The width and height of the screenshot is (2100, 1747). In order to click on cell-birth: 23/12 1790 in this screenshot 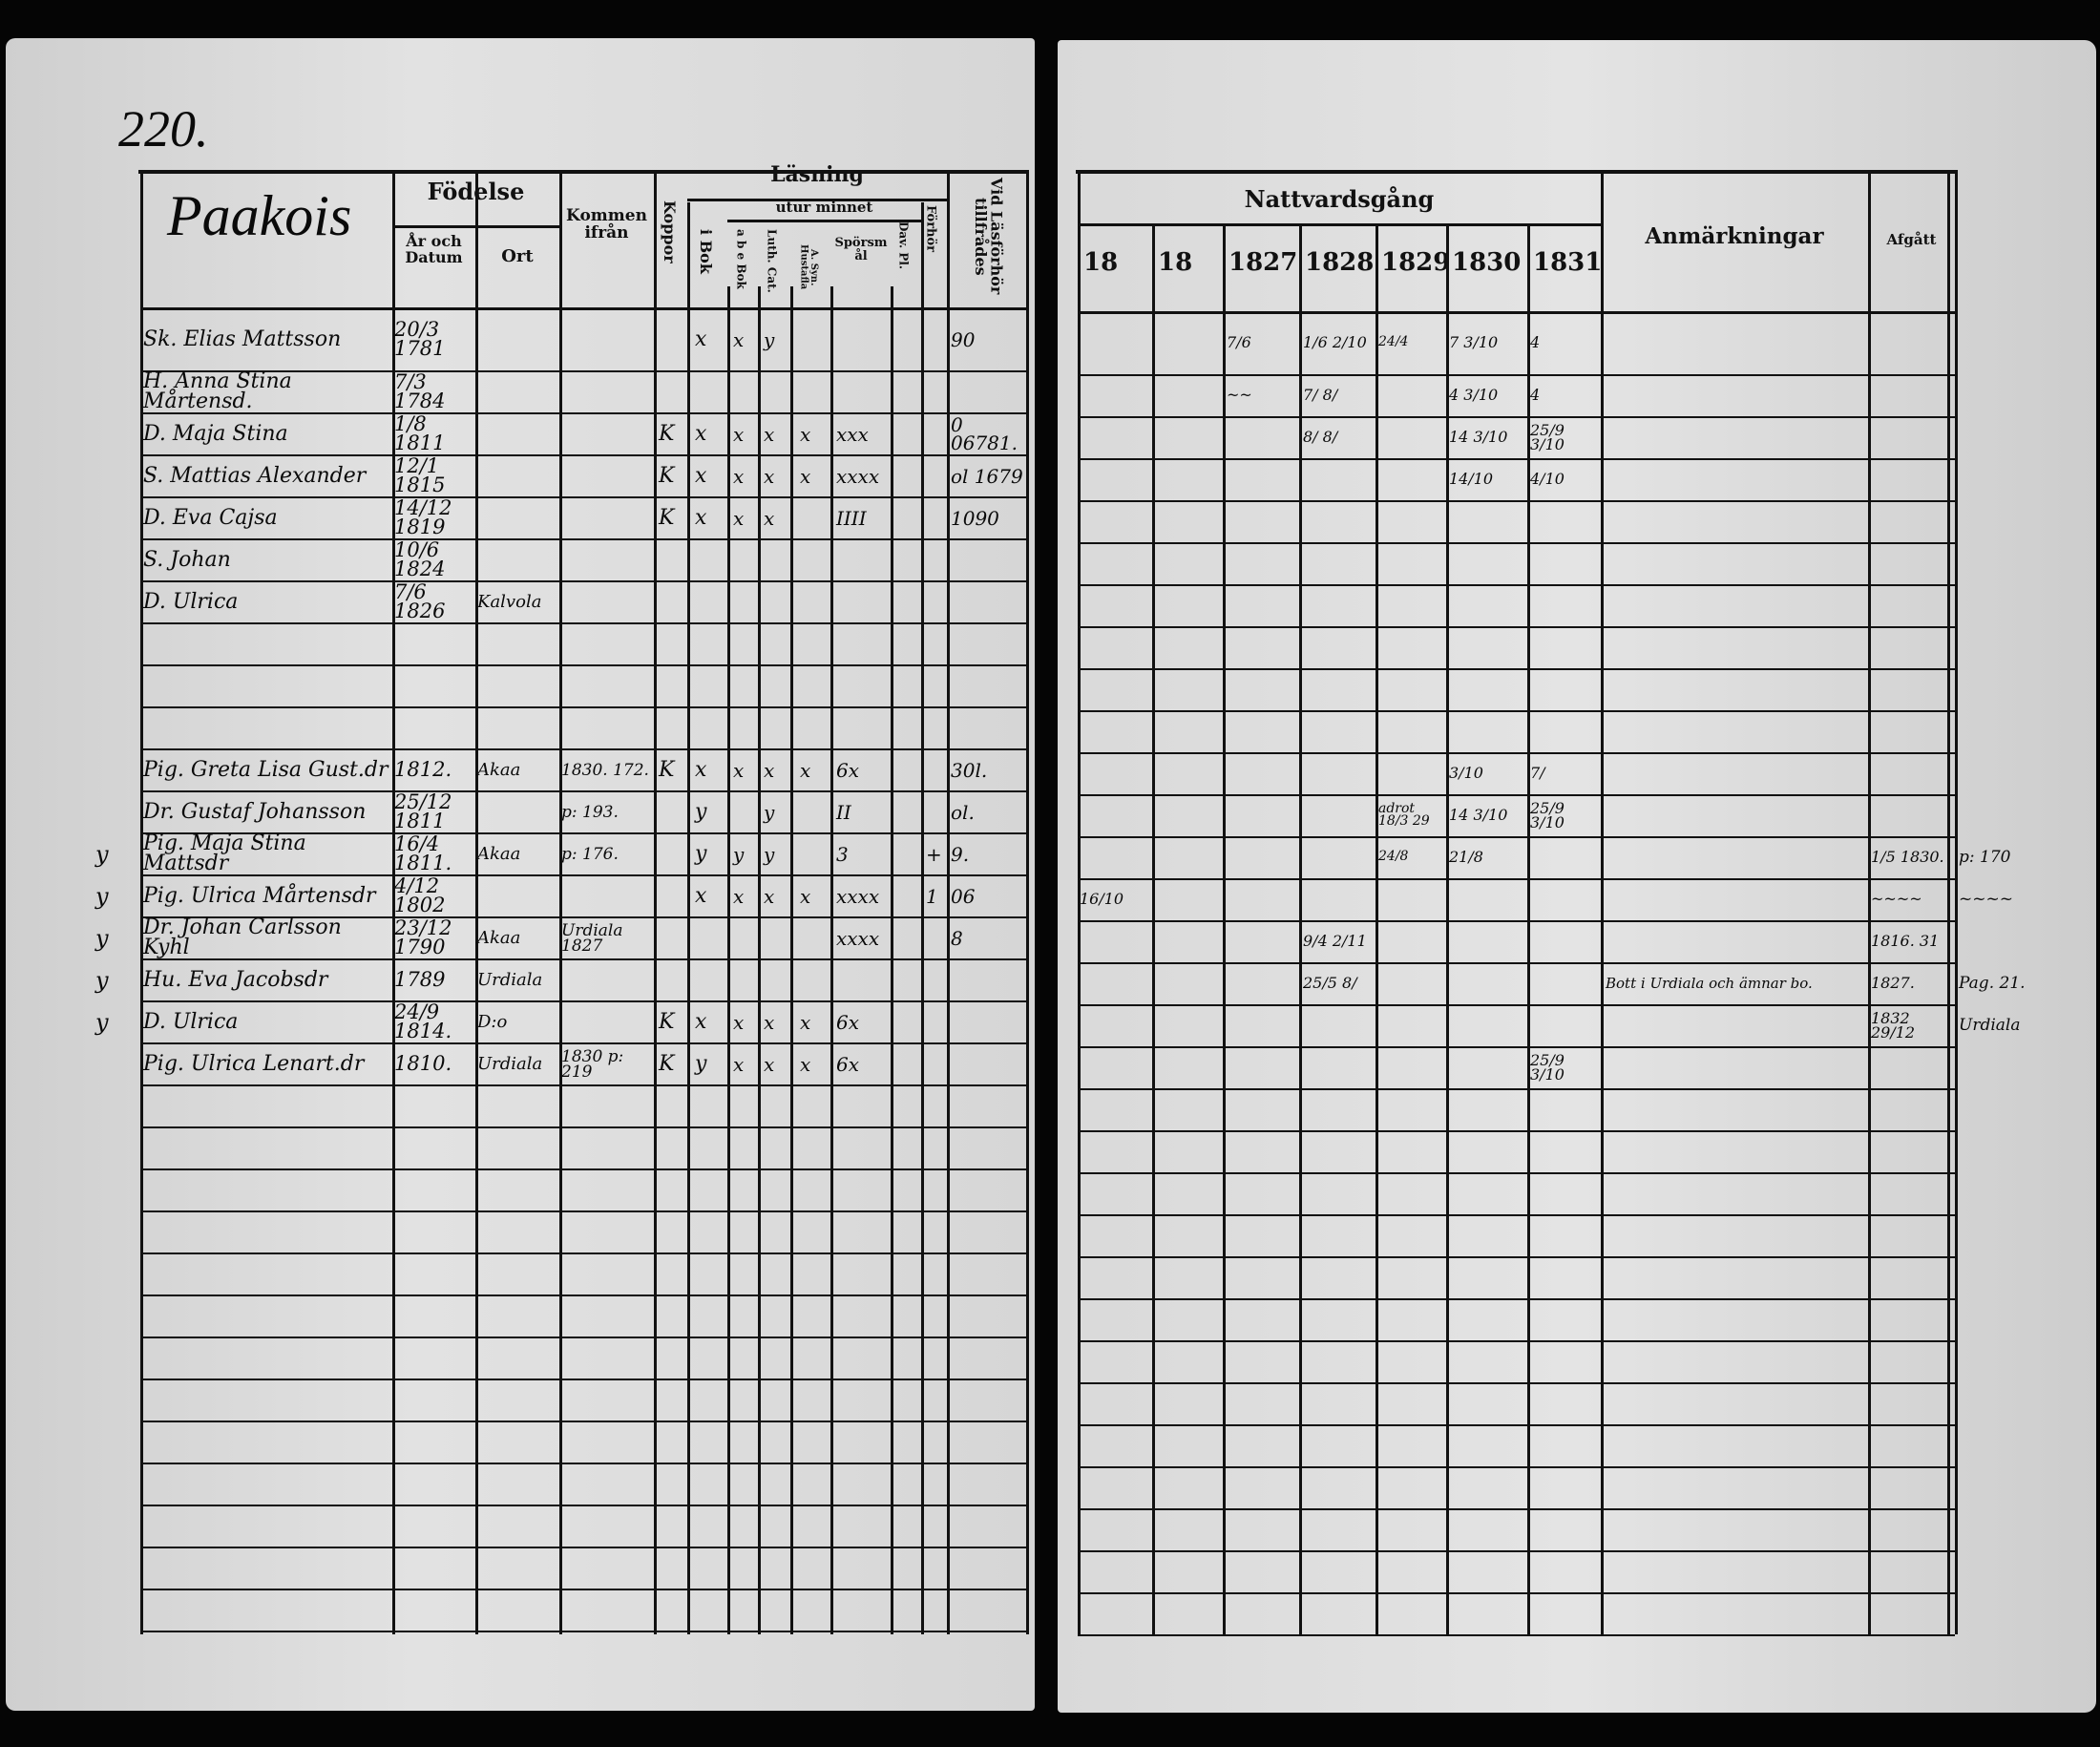, I will do `click(423, 937)`.